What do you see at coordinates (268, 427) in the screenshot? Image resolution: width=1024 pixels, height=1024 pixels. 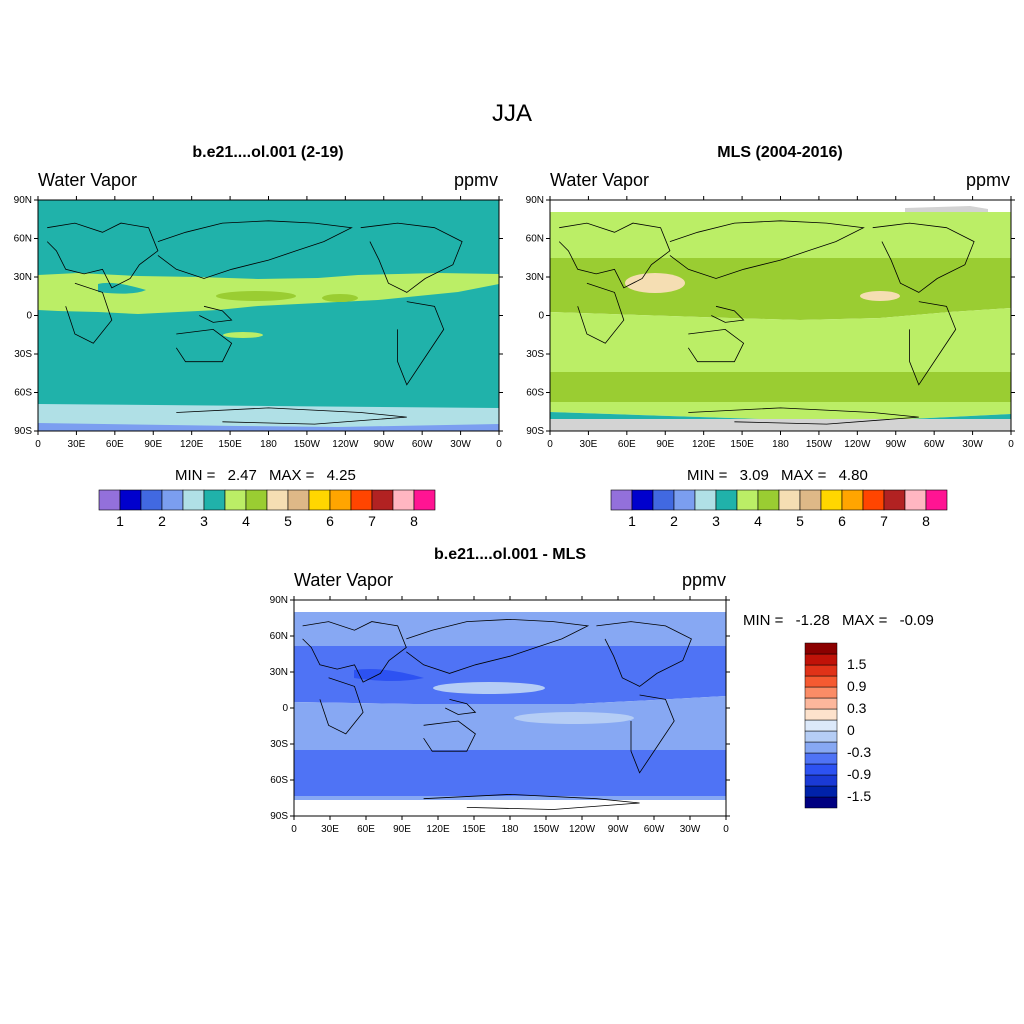 I see `model-polar-cap` at bounding box center [268, 427].